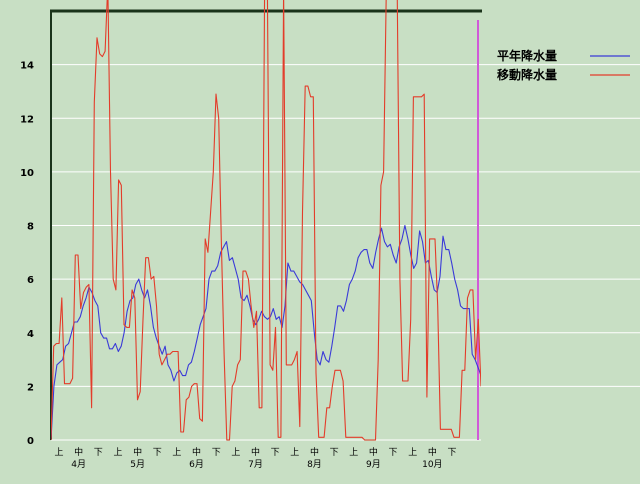  I want to click on legend-label-moving: 移動降水量, so click(527, 74).